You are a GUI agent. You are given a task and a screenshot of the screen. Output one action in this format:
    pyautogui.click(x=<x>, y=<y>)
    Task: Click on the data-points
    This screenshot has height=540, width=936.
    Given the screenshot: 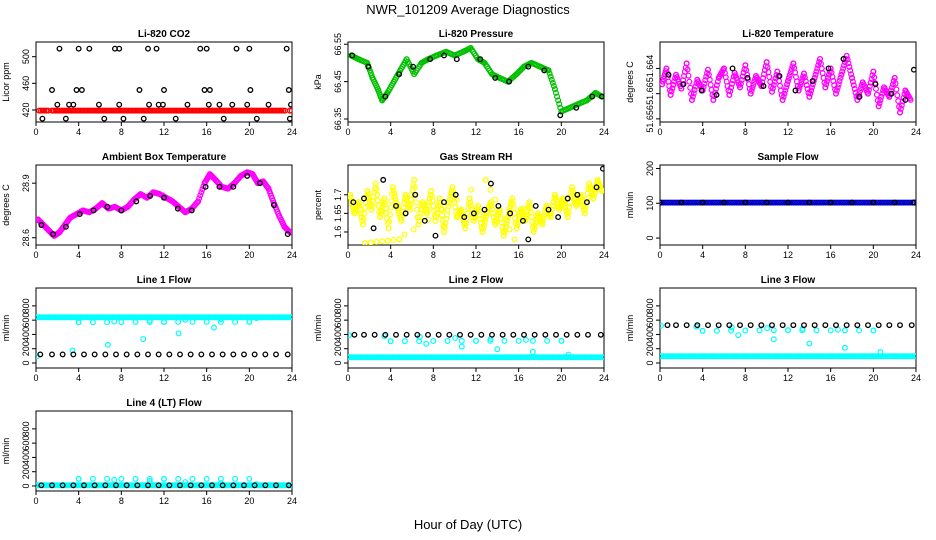 What is the action you would take?
    pyautogui.click(x=476, y=346)
    